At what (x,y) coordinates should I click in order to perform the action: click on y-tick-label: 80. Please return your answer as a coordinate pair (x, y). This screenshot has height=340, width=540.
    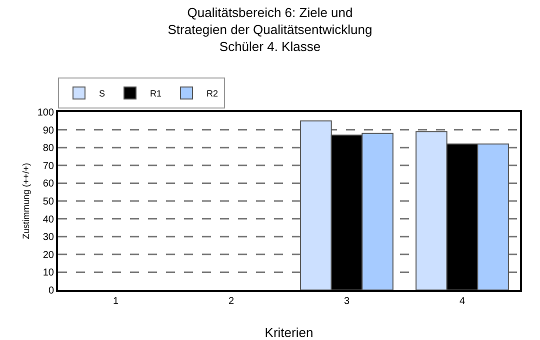
    Looking at the image, I should click on (48, 148).